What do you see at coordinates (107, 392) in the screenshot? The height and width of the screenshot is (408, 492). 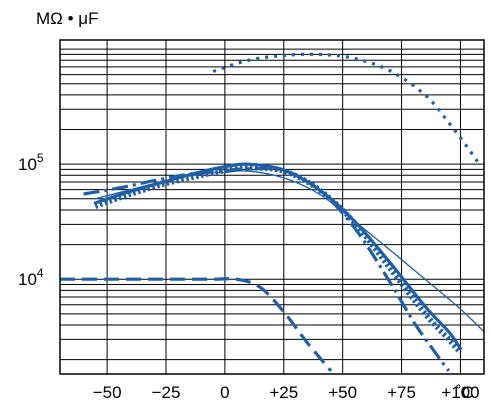 I see `x-tick-label: −50` at bounding box center [107, 392].